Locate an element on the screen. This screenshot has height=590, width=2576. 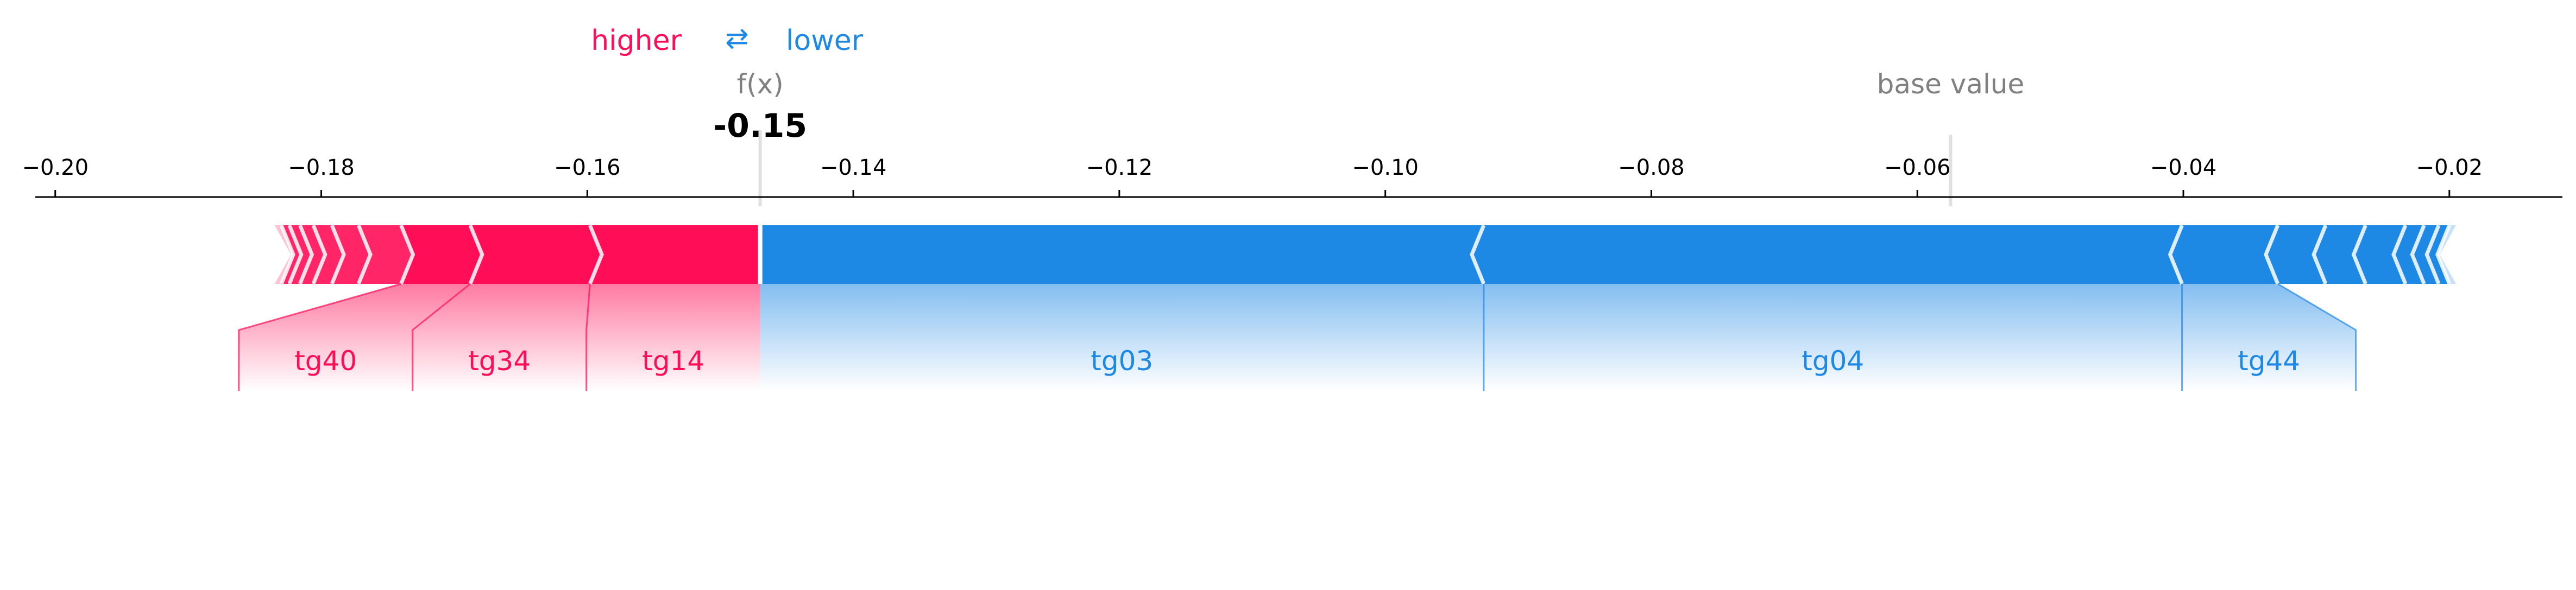
feature-label: tg04 is located at coordinates (1833, 361).